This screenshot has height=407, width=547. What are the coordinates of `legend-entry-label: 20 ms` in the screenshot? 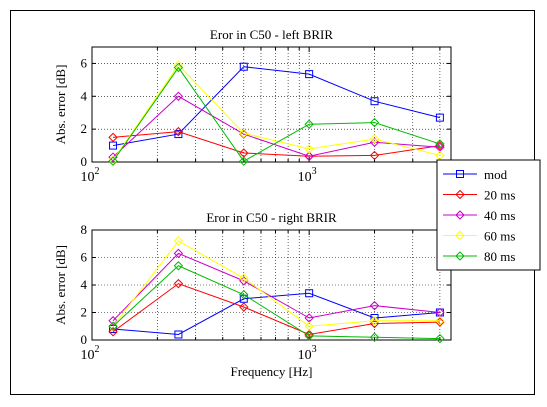 It's located at (499, 195).